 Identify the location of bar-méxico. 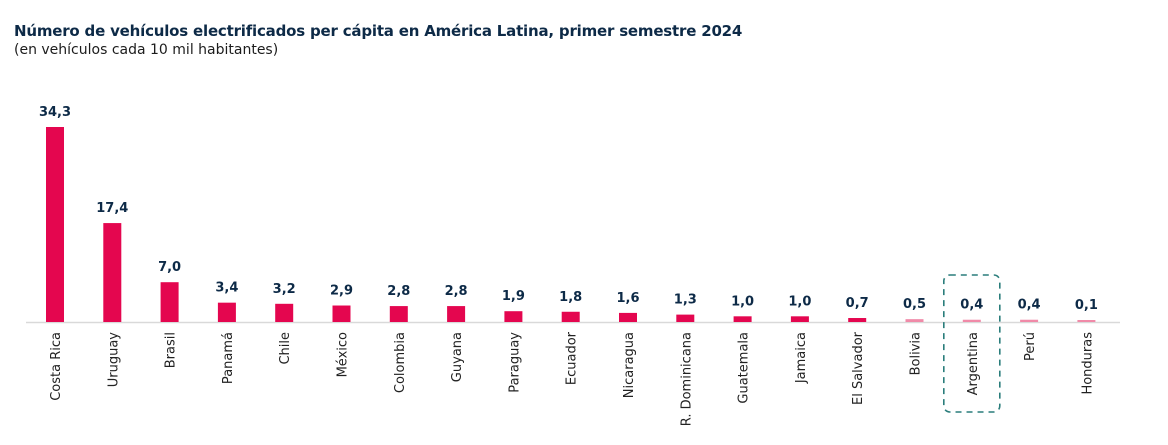
(341, 313).